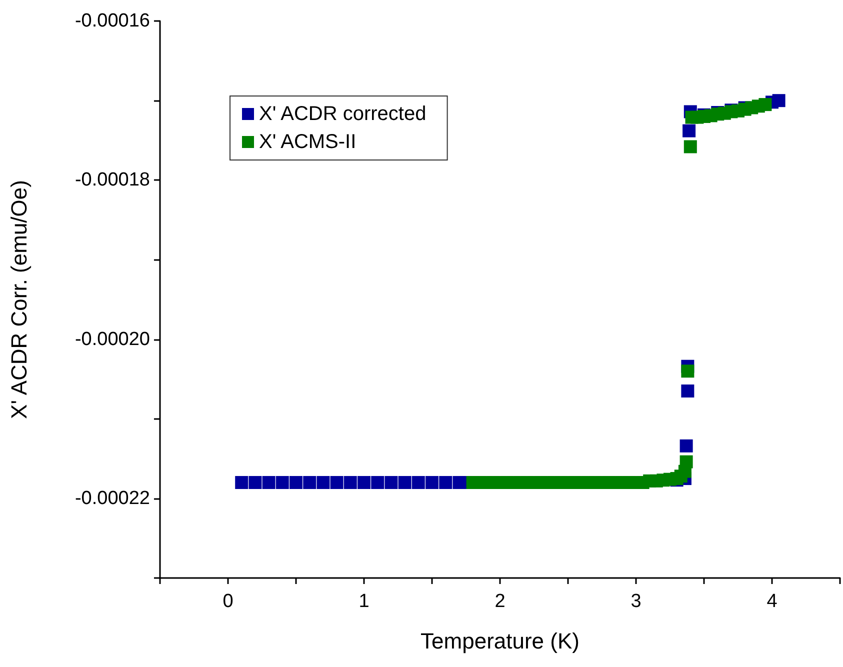 The height and width of the screenshot is (667, 843). What do you see at coordinates (19, 299) in the screenshot?
I see `y-axis-title: X' ACDR Corr. (emu/Oe)` at bounding box center [19, 299].